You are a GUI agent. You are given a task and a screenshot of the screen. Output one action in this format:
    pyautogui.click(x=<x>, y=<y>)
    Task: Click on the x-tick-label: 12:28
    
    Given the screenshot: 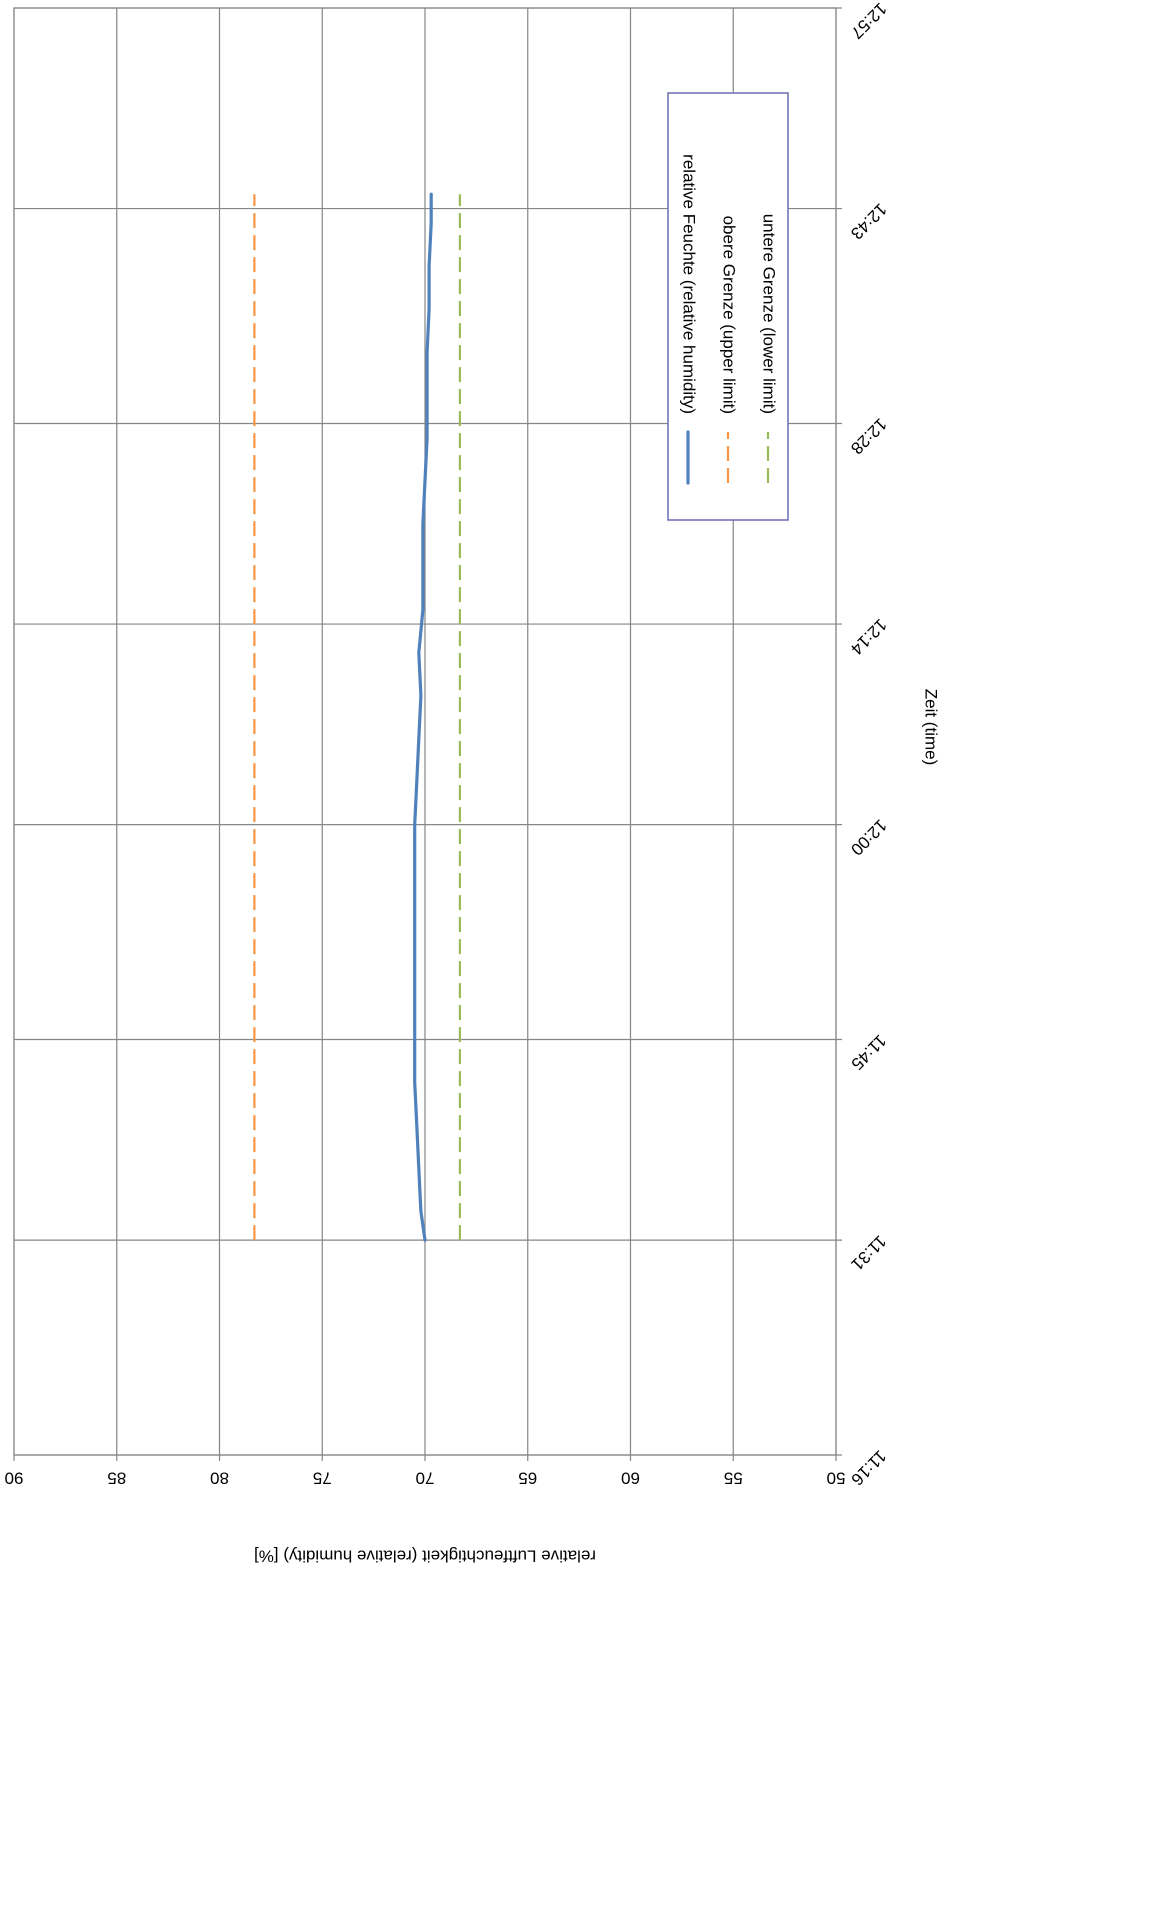 What is the action you would take?
    pyautogui.click(x=869, y=436)
    